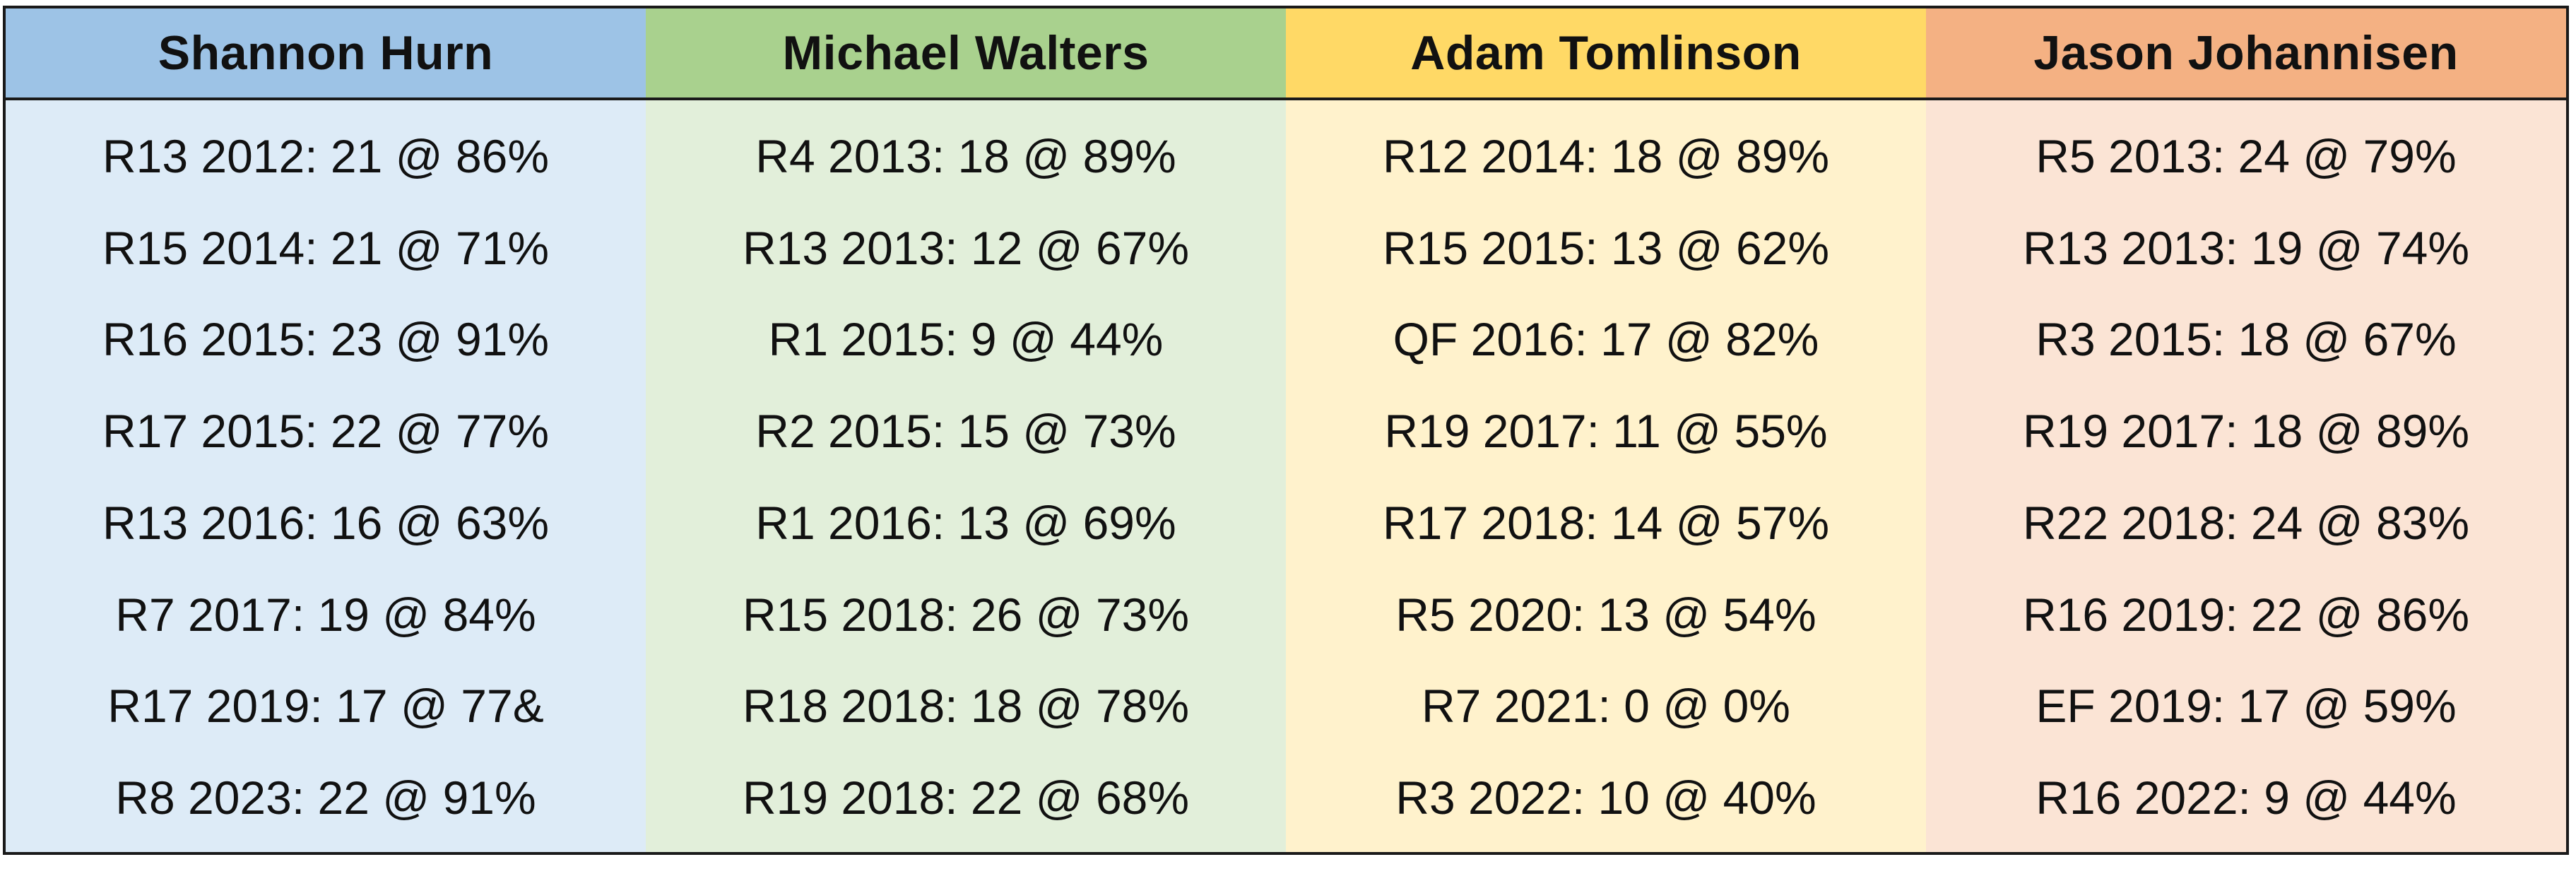 Image resolution: width=2576 pixels, height=881 pixels. Describe the element at coordinates (325, 706) in the screenshot. I see `table-cell: R17 2019: 17 @ 77&` at that location.